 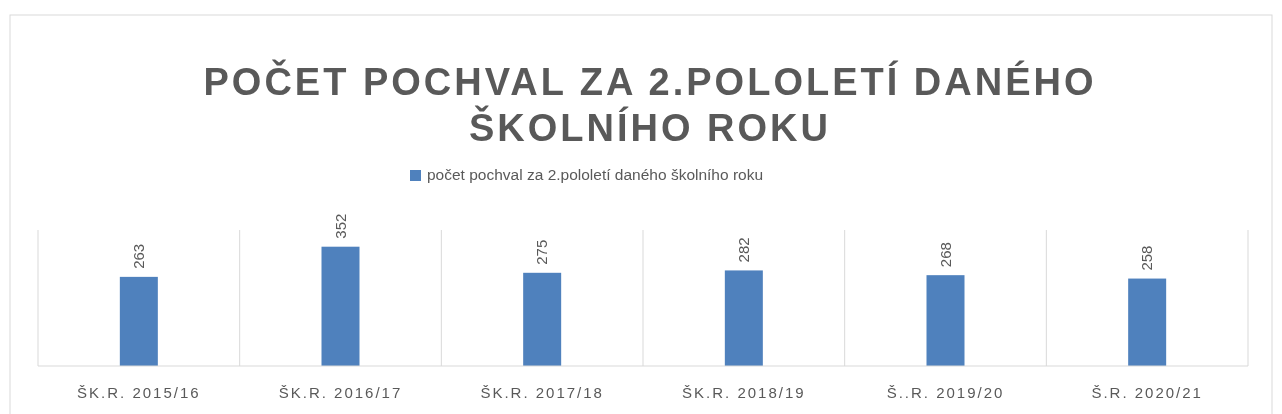 I want to click on x-tick-label: ŠK.R. 2015/16, so click(x=139, y=392).